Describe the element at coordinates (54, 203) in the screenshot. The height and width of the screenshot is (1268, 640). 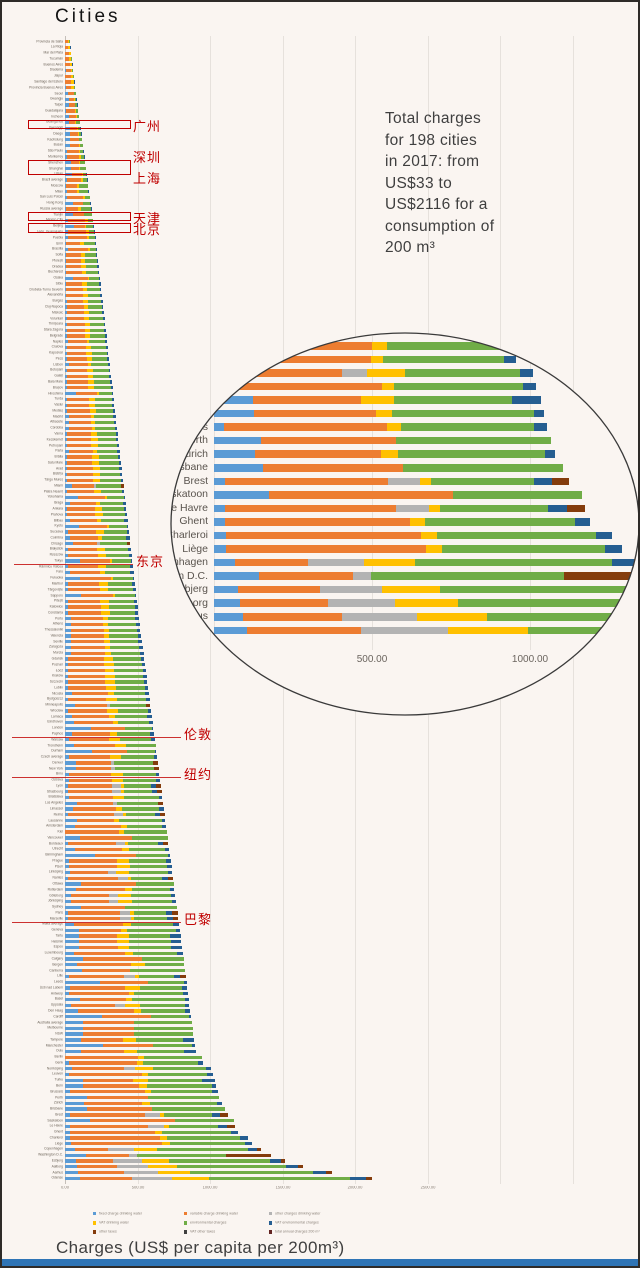
I see `city-label: Hong Kong` at that location.